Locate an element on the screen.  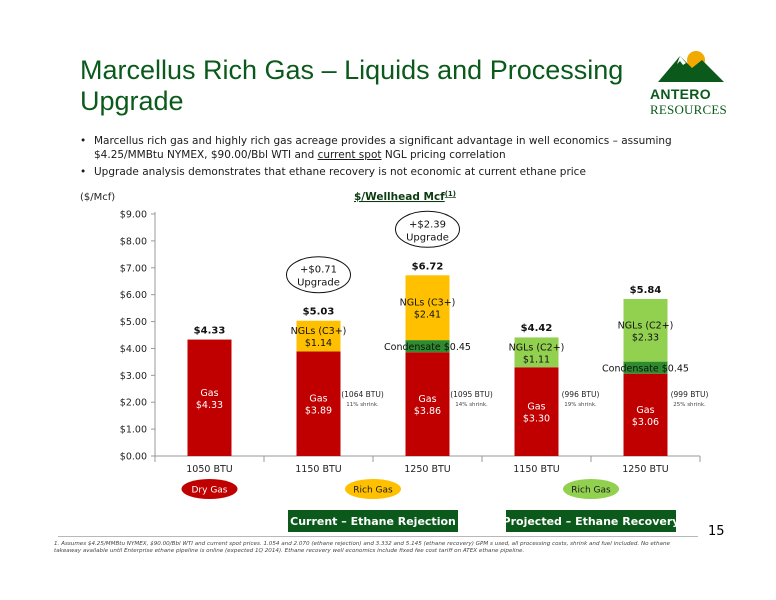
antero-logo: ANTERO RESOURCES is located at coordinates (691, 83).